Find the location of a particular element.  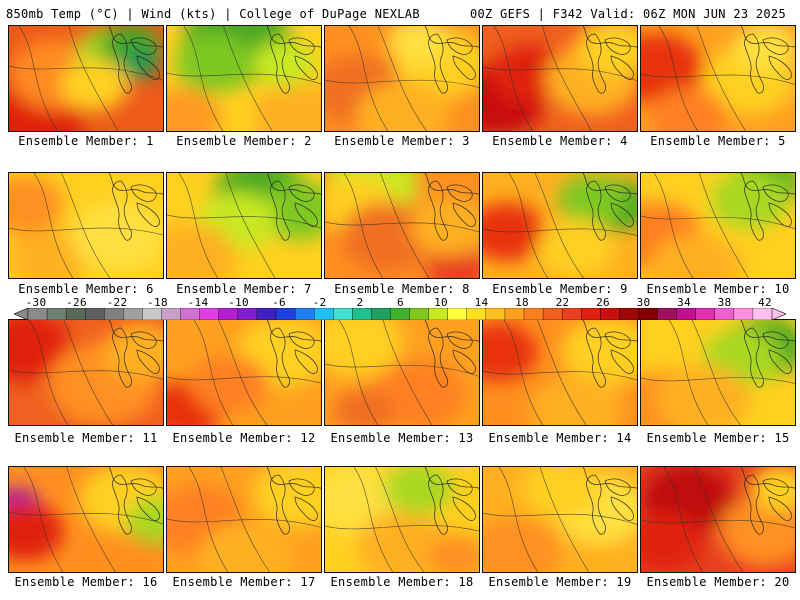

colorbar-tick-label: 38 is located at coordinates (724, 302).